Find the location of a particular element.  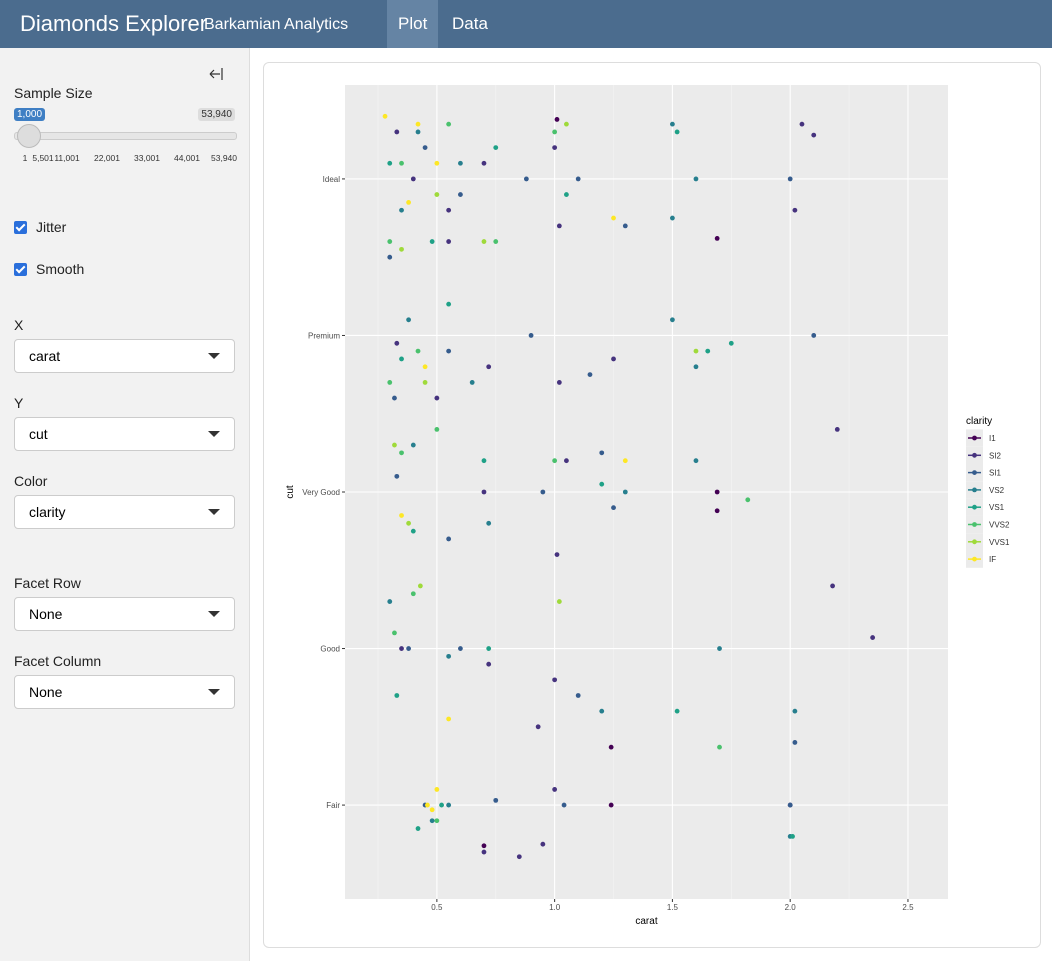

checkbox-label: Jitter is located at coordinates (51, 227).